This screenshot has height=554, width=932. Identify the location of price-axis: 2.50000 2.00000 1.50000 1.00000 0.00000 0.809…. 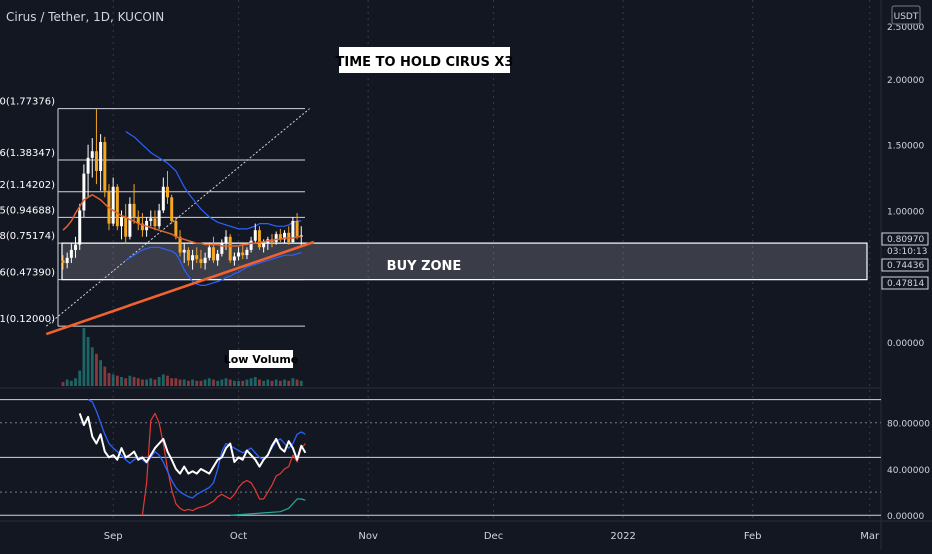
(905, 186).